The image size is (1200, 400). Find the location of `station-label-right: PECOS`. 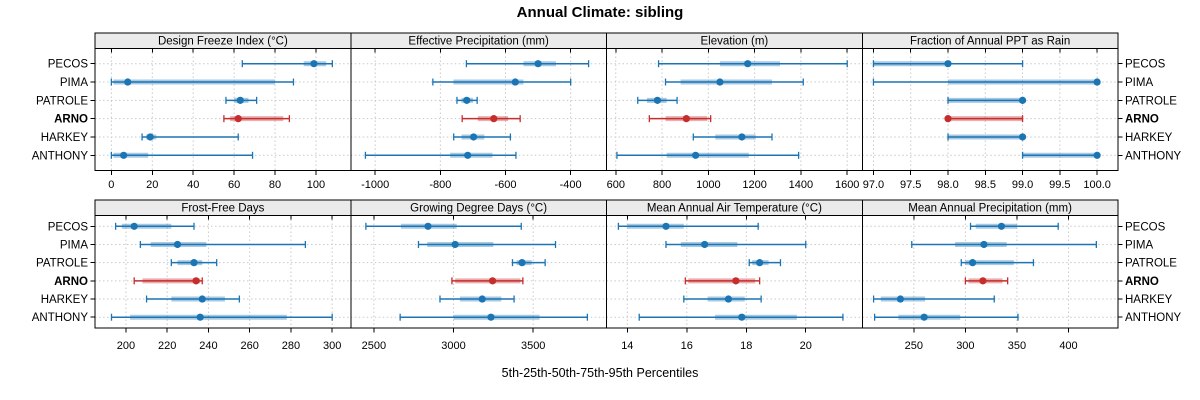

station-label-right: PECOS is located at coordinates (1145, 65).